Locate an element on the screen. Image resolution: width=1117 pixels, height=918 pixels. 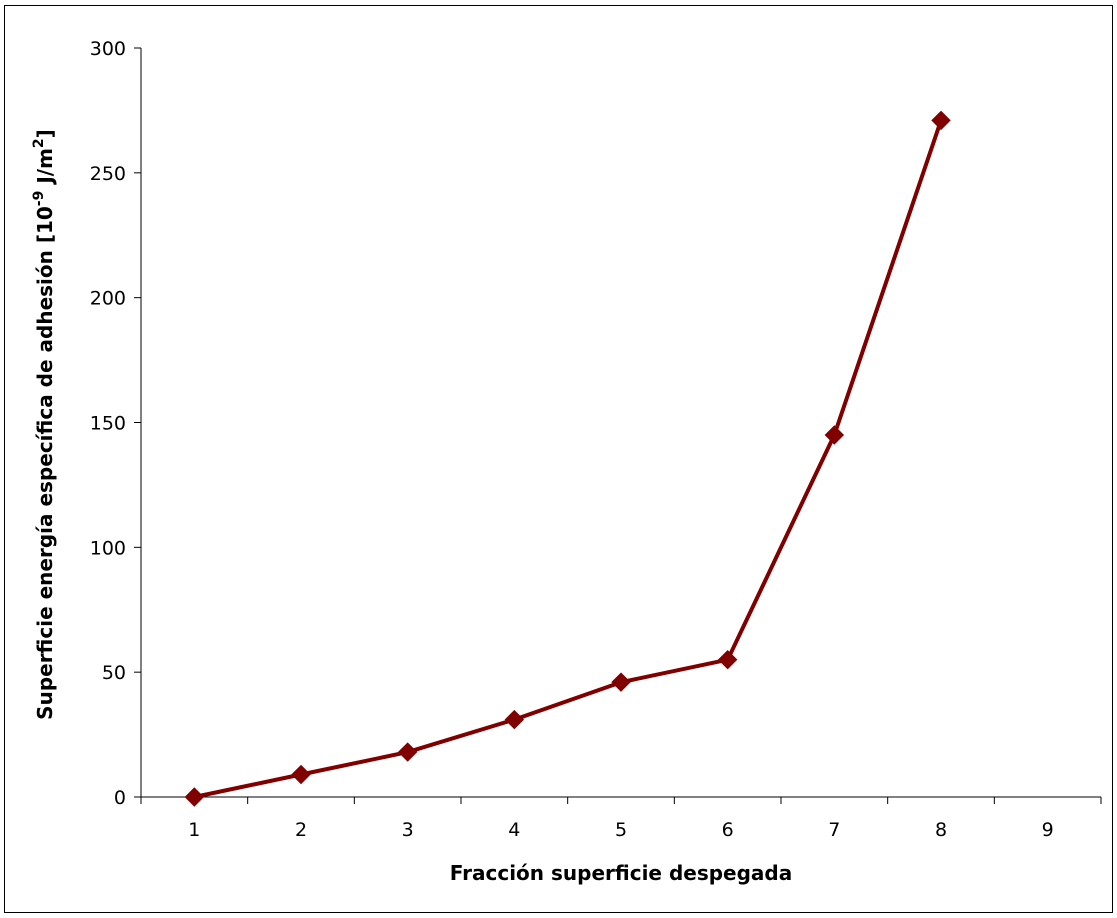
x-tick-label: 8 is located at coordinates (941, 830).